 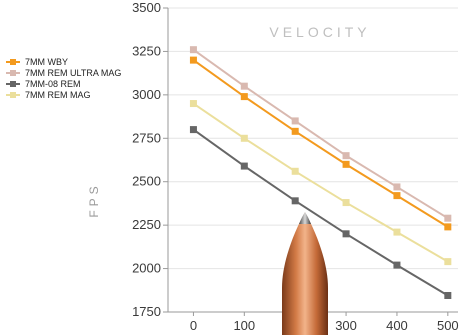 I want to click on y-tick-label: 3000, so click(x=146, y=94).